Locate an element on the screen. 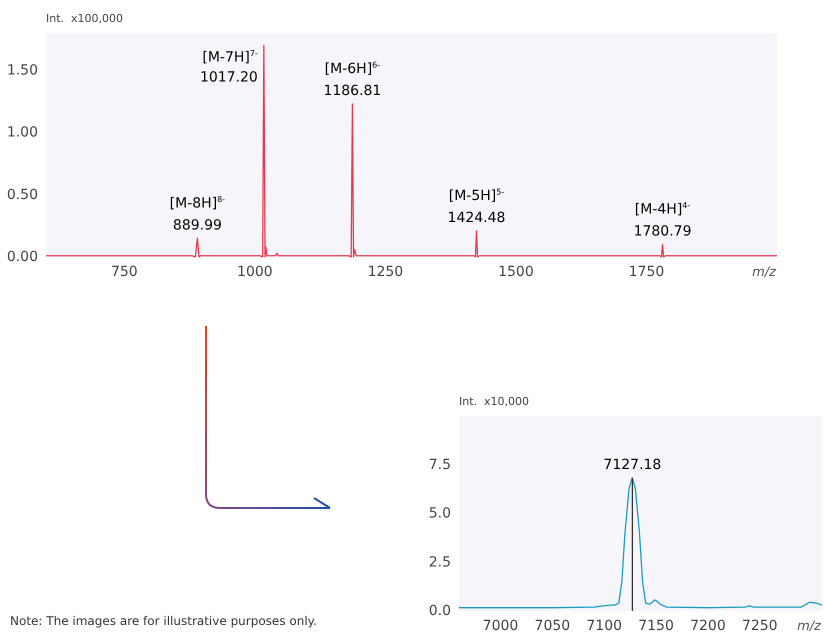 The height and width of the screenshot is (633, 824). y-tick-label: 0.00 is located at coordinates (22, 257).